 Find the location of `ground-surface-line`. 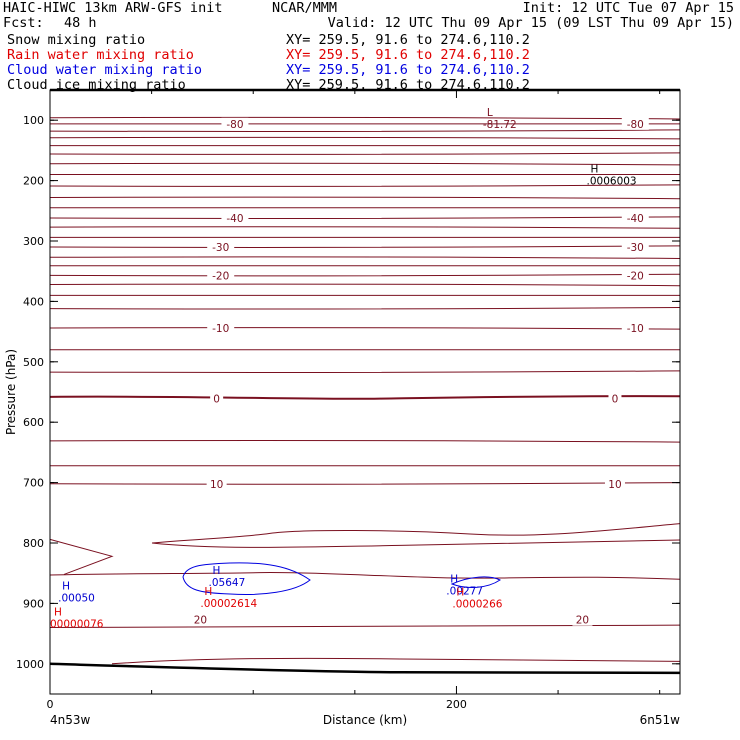

ground-surface-line is located at coordinates (365, 668).